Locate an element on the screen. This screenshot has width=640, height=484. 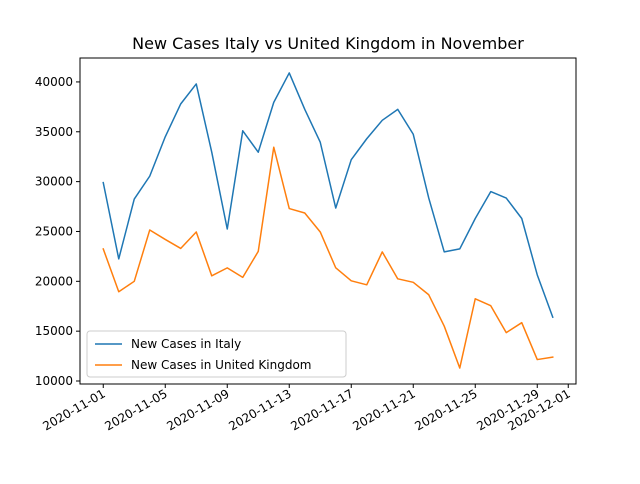
y-tick-label: 30000 is located at coordinates (54, 182).